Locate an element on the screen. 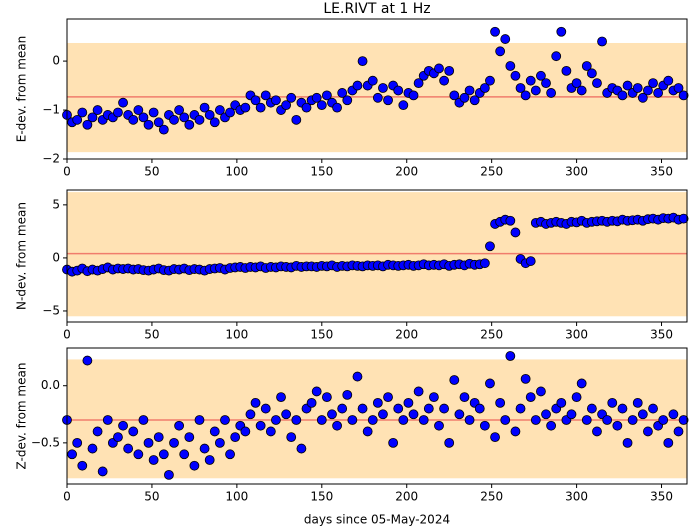 The width and height of the screenshot is (692, 531). y-tick-label: 0 is located at coordinates (56, 61).